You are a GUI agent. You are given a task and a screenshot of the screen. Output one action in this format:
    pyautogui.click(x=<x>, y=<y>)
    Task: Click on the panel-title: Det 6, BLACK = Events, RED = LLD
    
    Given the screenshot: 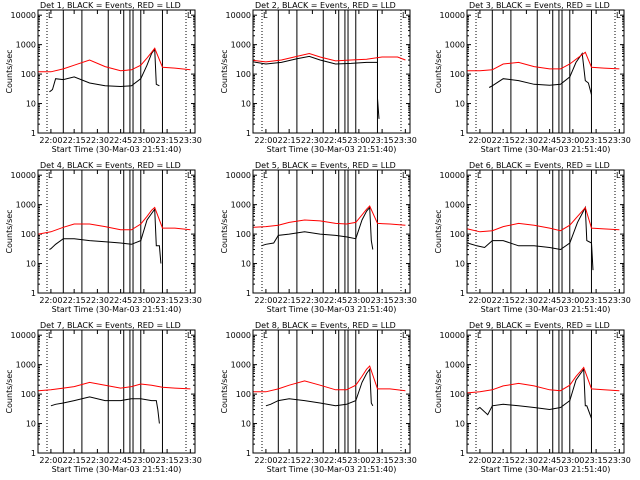 What is the action you would take?
    pyautogui.click(x=539, y=165)
    